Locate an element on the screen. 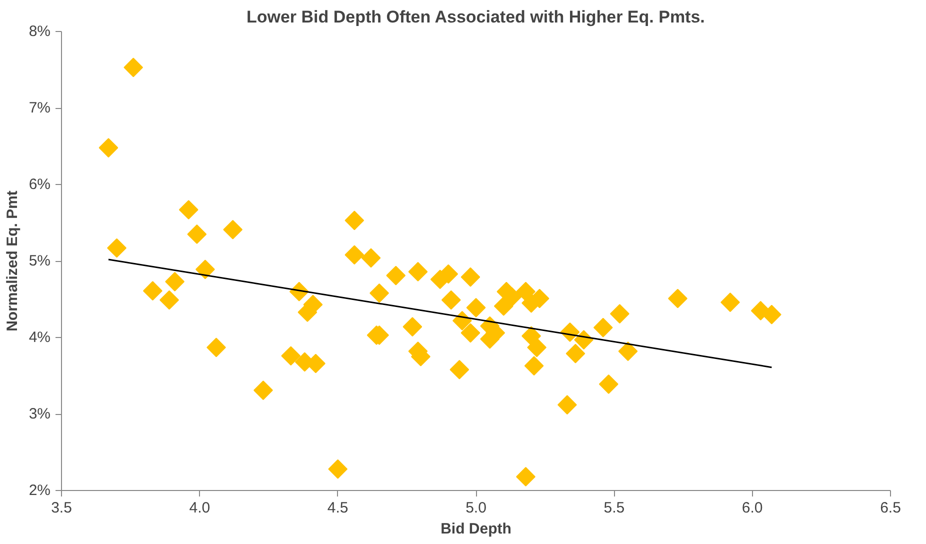 The width and height of the screenshot is (926, 544). y-tick-label: 8% is located at coordinates (39, 31).